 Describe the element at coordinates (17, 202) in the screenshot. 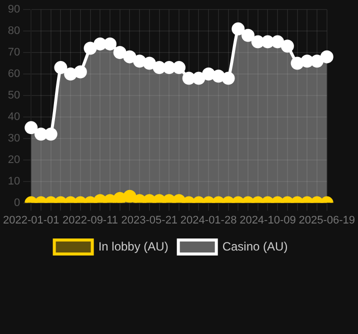

I see `y-tick-label: 0` at that location.